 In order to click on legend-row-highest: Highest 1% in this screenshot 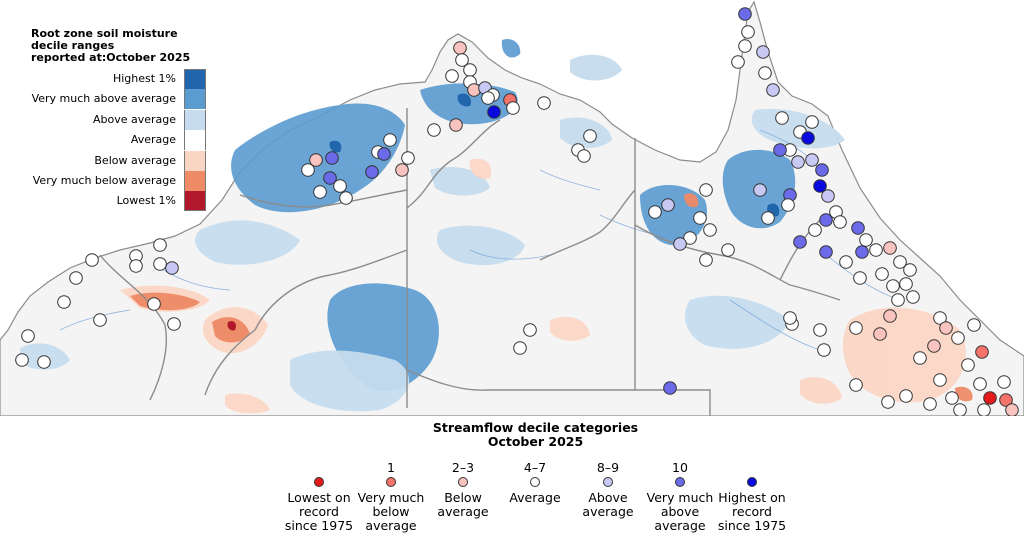, I will do `click(120, 79)`.